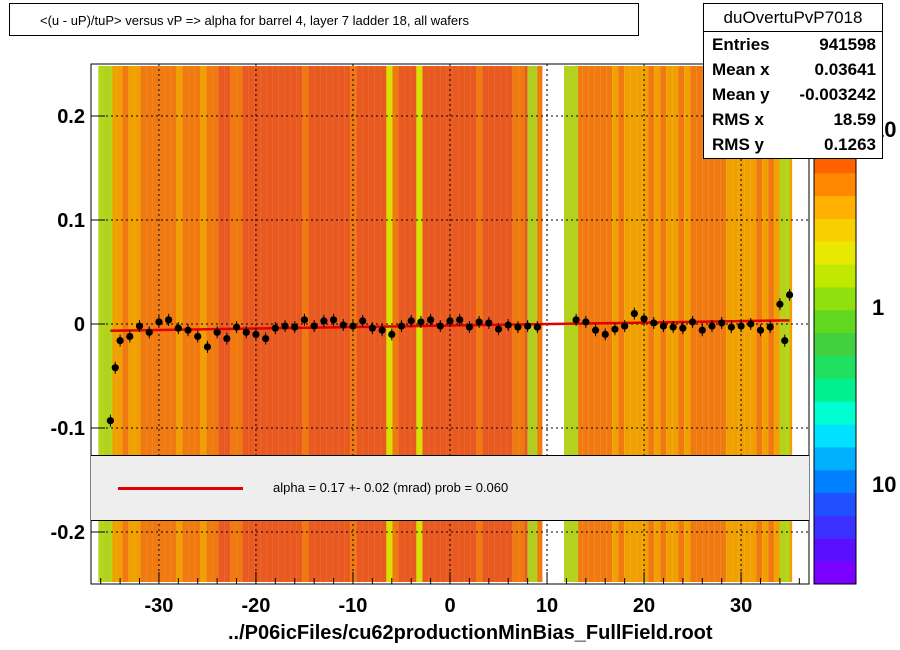  What do you see at coordinates (847, 44) in the screenshot?
I see `stats-value: 941598` at bounding box center [847, 44].